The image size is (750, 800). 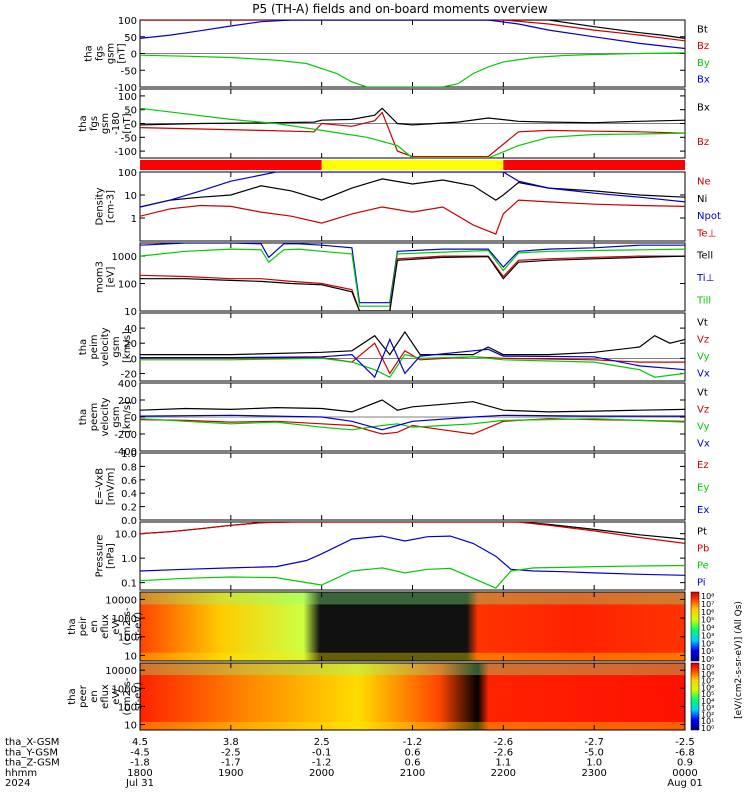 What do you see at coordinates (125, 88) in the screenshot?
I see `y-tick-label: -100` at bounding box center [125, 88].